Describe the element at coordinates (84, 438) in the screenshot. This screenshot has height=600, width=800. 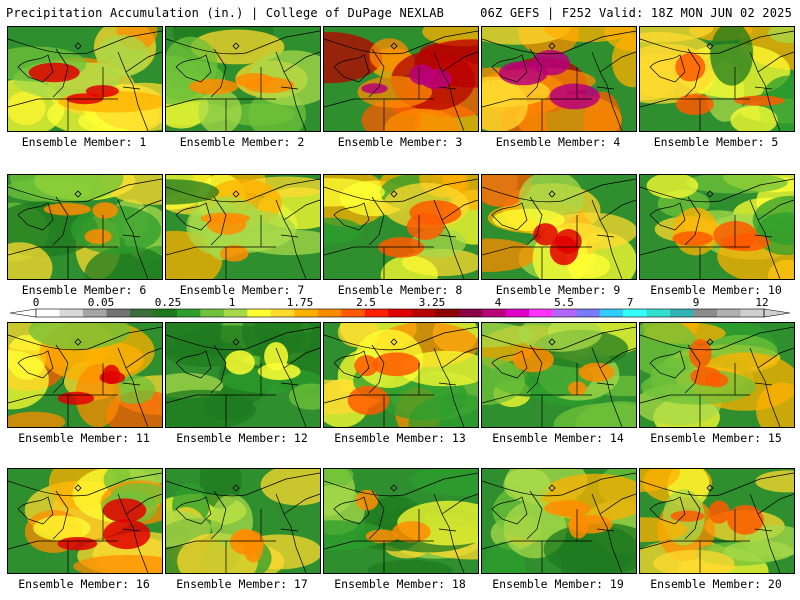
I see `ensemble-member-label: Ensemble Member: 11` at that location.